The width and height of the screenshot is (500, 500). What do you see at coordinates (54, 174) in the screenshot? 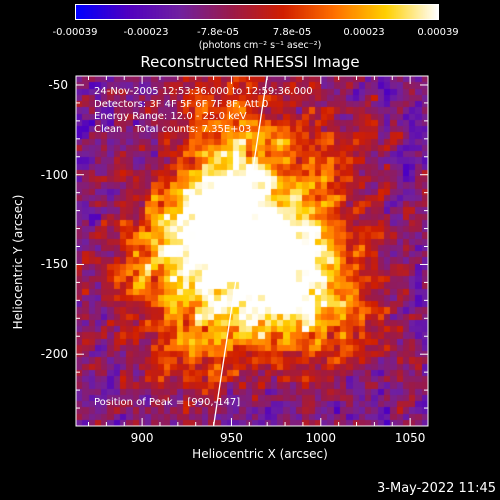
I see `y-tick-label: -100` at bounding box center [54, 174].